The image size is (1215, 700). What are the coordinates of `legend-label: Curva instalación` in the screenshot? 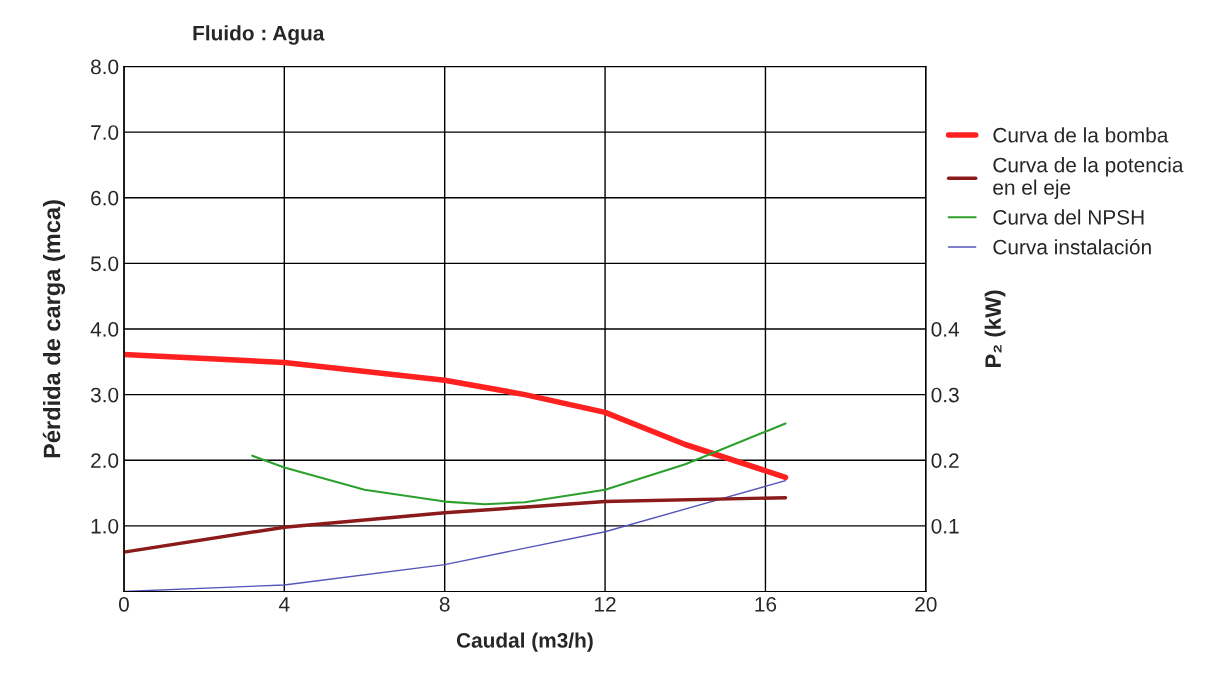 It's located at (1072, 246).